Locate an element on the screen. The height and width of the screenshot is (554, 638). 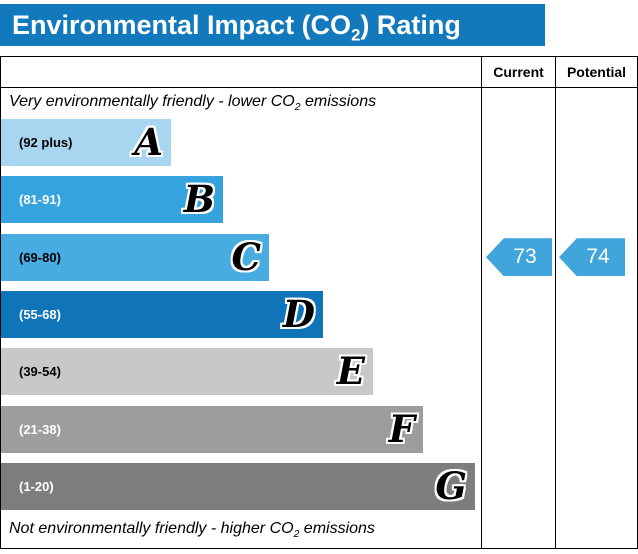
band-letter: A is located at coordinates (148, 142).